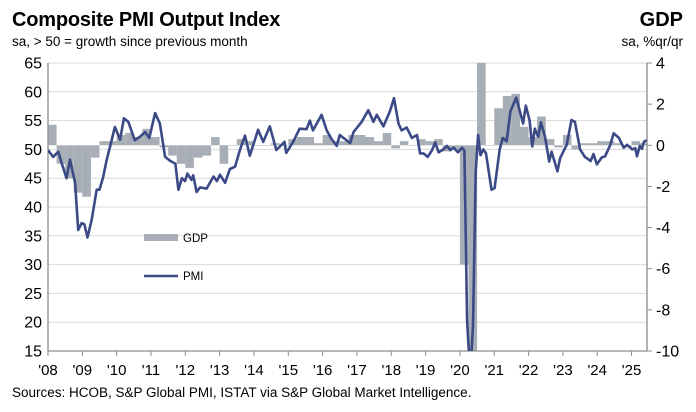  What do you see at coordinates (391, 370) in the screenshot?
I see `x-tick-label: '18` at bounding box center [391, 370].